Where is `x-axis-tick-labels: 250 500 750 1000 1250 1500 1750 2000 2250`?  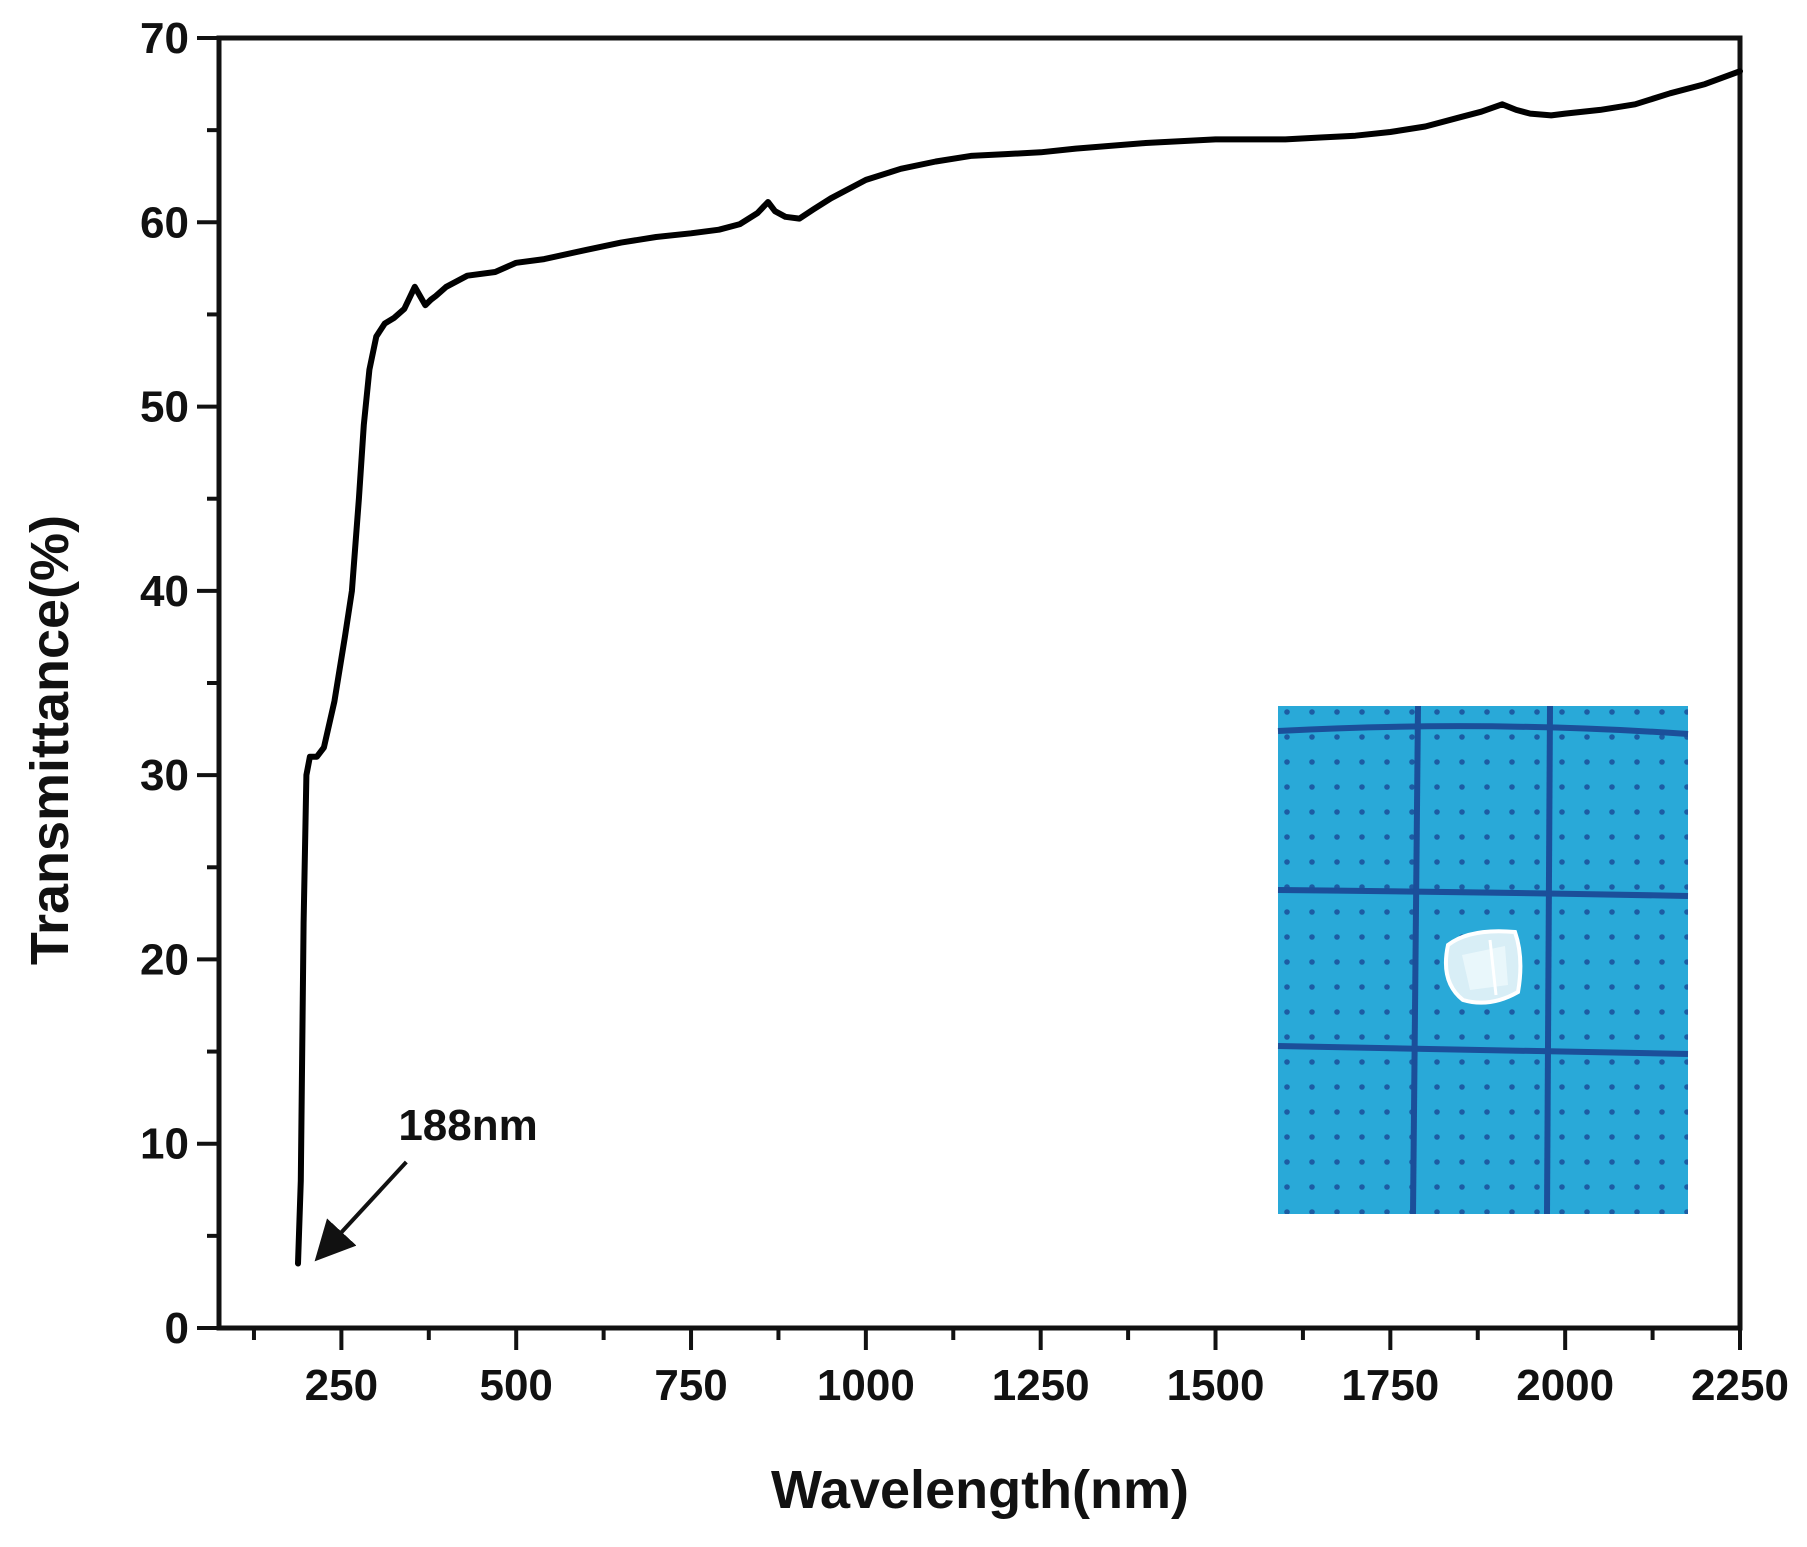
x-axis-tick-labels: 250 500 750 1000 1250 1500 1750 2000 2250 is located at coordinates (1047, 1385).